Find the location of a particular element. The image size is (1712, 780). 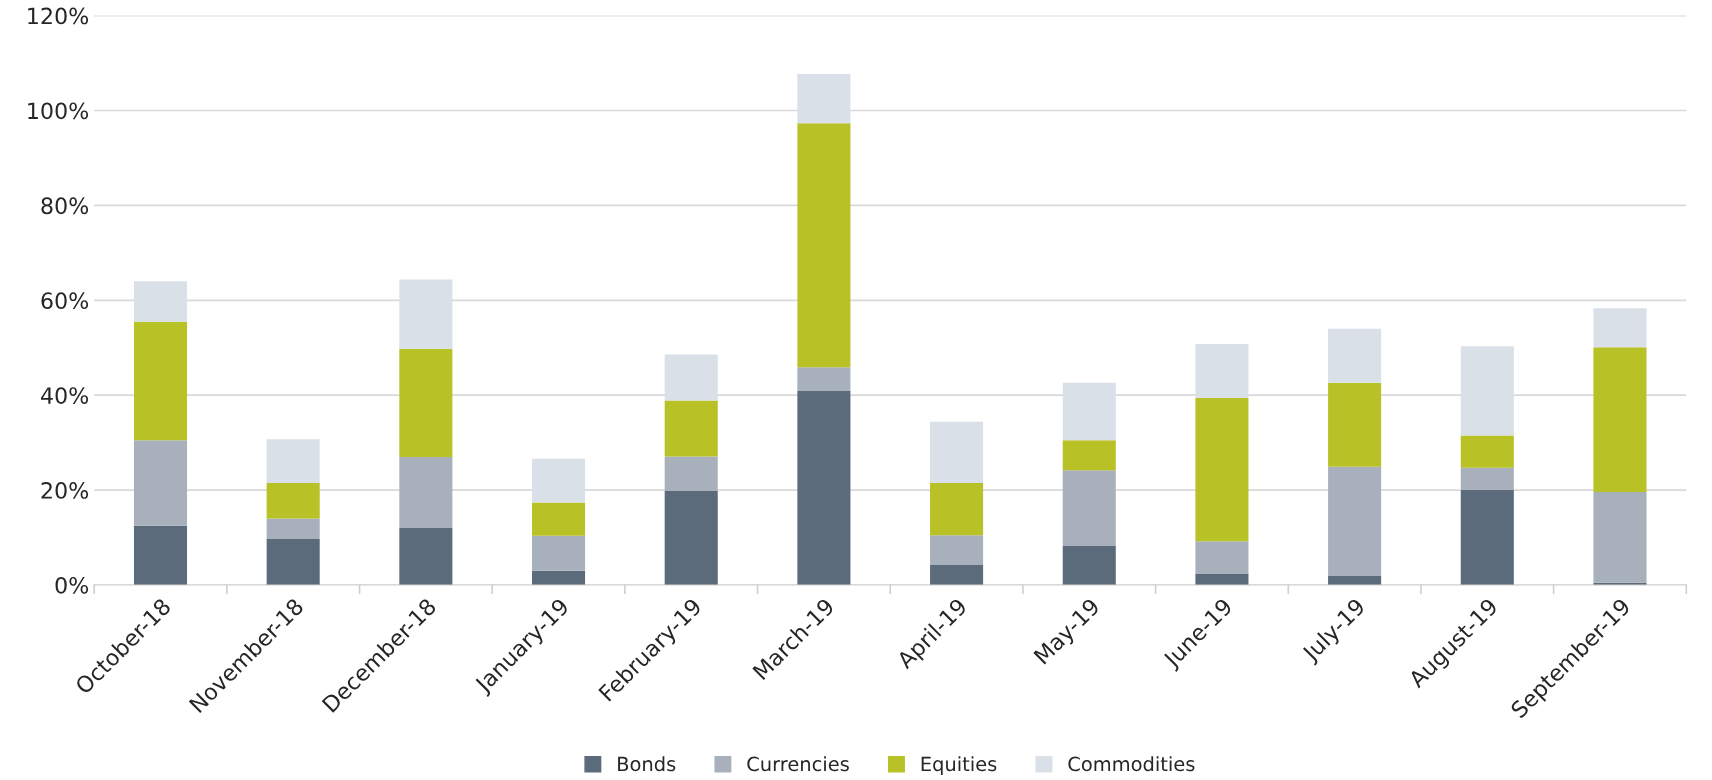

legend-label: Currencies is located at coordinates (798, 764).